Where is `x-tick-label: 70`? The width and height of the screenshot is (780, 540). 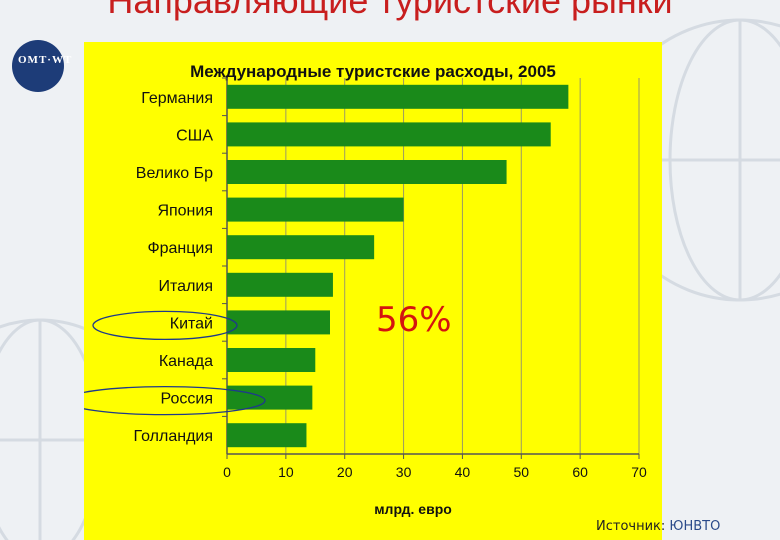
x-tick-label: 70 is located at coordinates (639, 472).